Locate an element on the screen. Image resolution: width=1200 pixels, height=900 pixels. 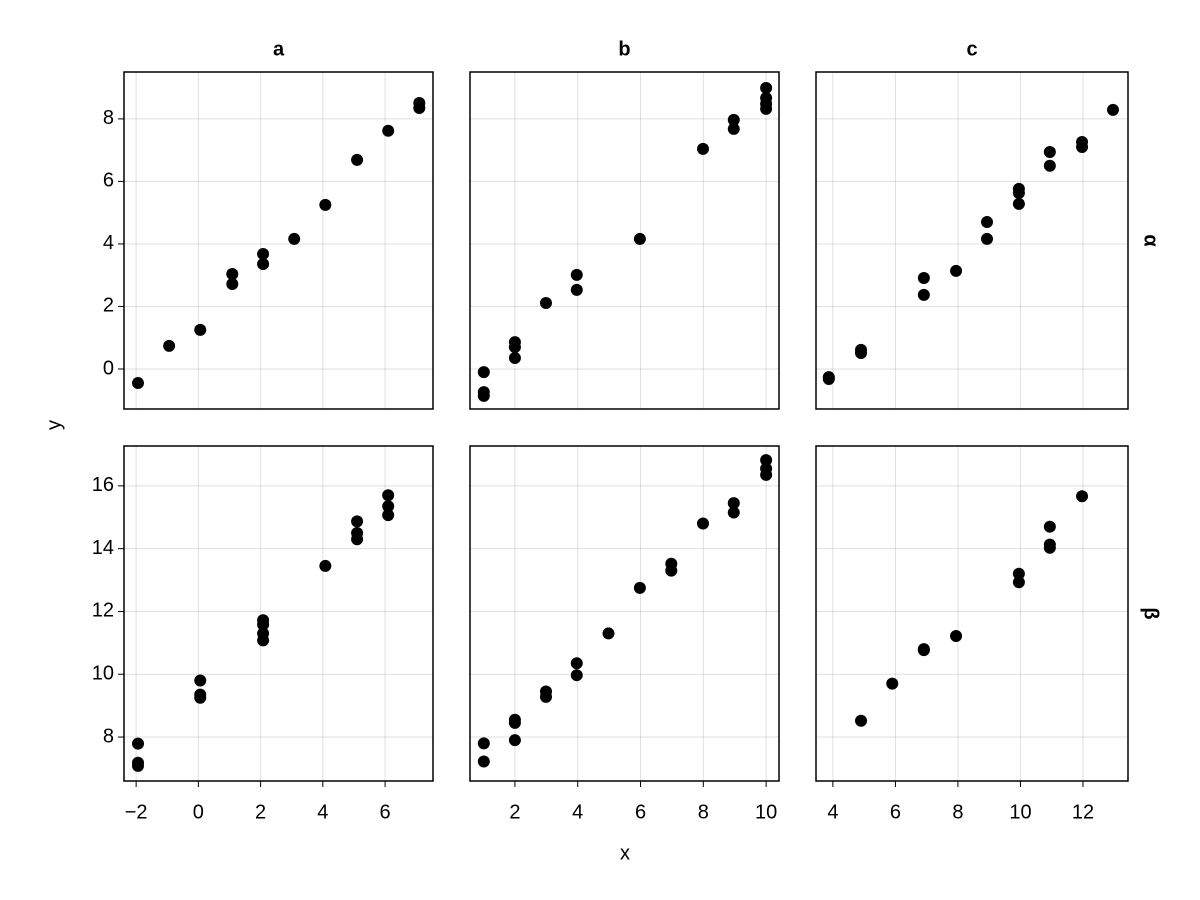
y-tick-label: 14 is located at coordinates (103, 548).